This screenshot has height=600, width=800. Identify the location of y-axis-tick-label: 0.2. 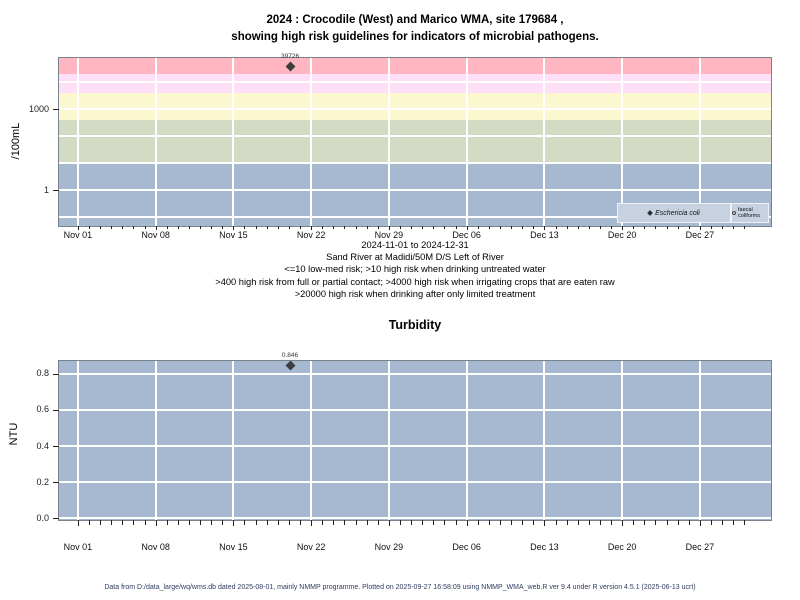
(42, 481).